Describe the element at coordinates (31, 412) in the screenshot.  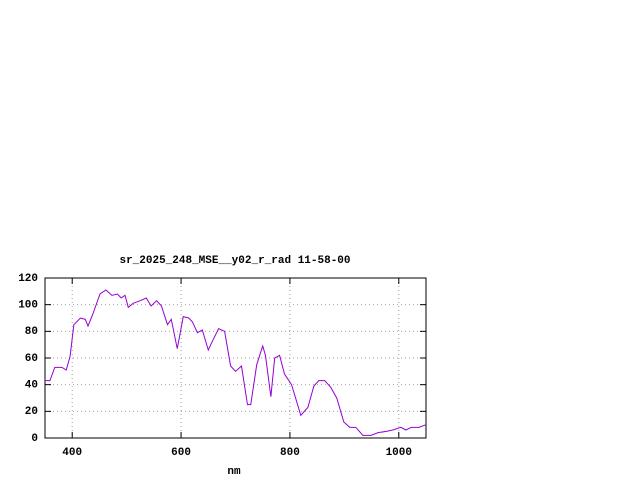
I see `y-tick-label: 20` at that location.